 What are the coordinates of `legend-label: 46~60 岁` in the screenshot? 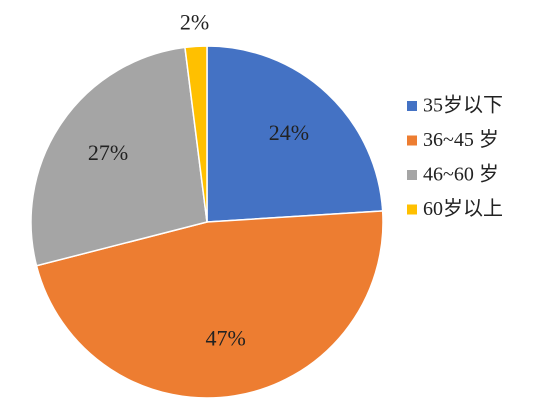 It's located at (461, 174).